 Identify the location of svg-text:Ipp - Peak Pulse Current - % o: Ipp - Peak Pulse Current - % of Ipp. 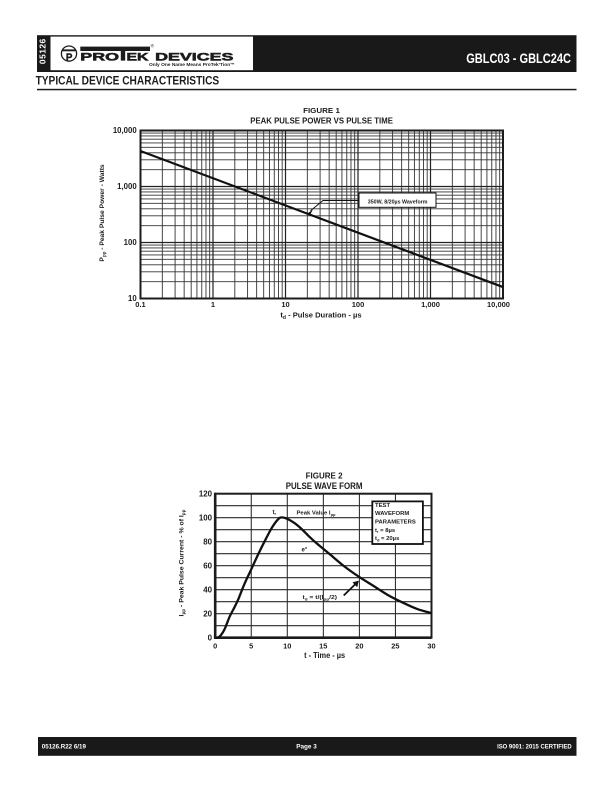
(182, 562).